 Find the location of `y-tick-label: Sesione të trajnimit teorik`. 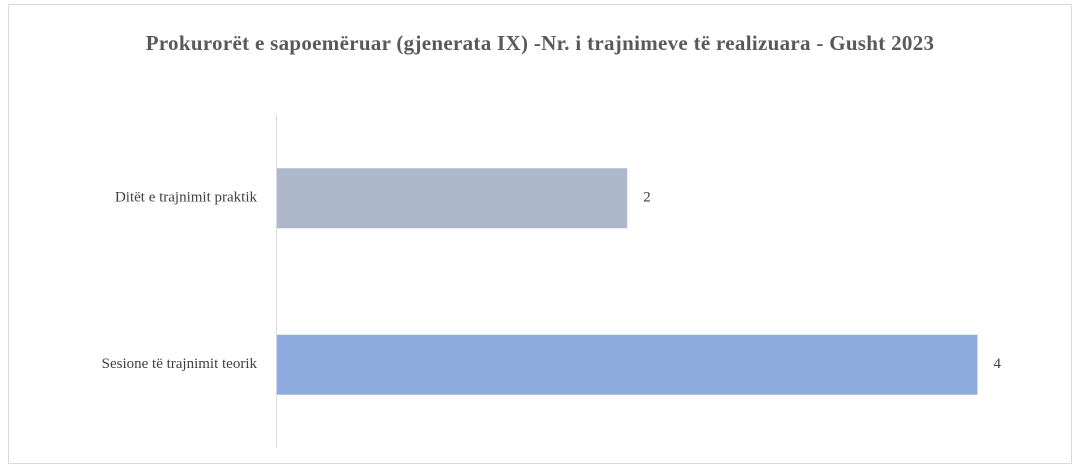

y-tick-label: Sesione të trajnimit teorik is located at coordinates (180, 364).